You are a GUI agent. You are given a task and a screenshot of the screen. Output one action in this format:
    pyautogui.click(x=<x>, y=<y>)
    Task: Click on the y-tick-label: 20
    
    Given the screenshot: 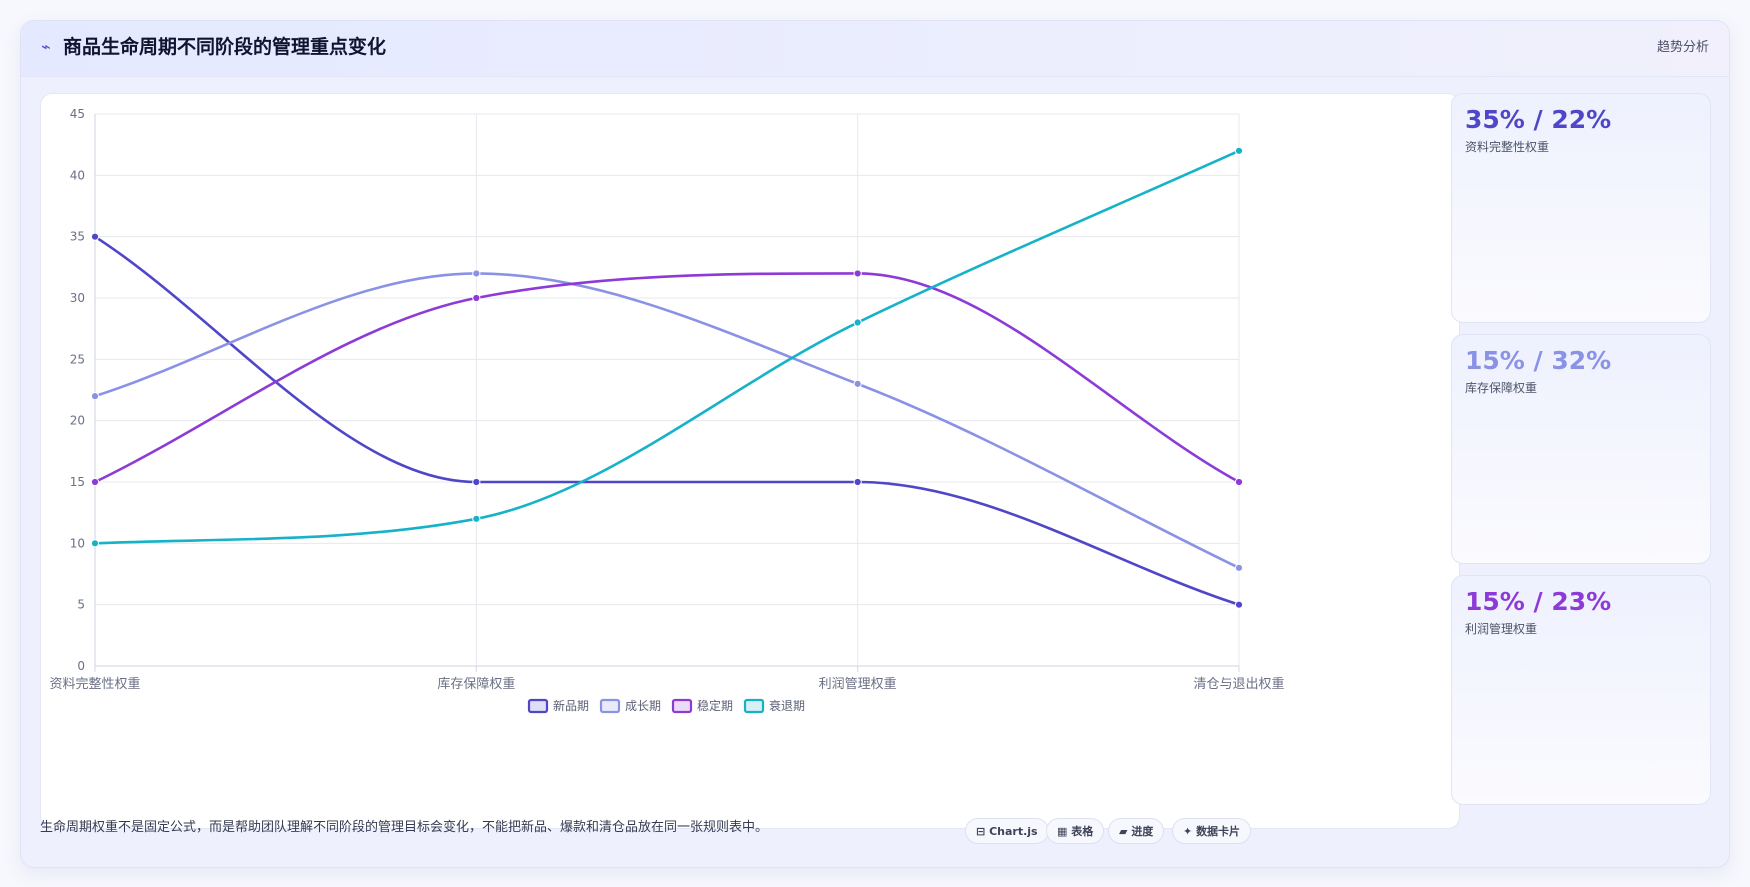 What is the action you would take?
    pyautogui.click(x=77, y=421)
    